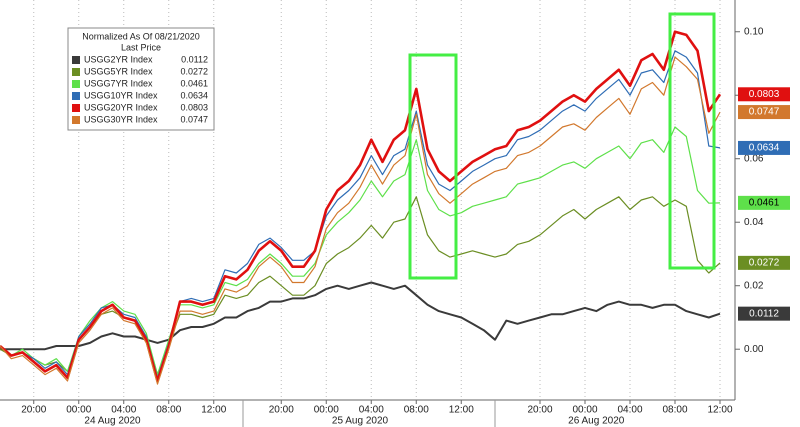 The width and height of the screenshot is (800, 427). Describe the element at coordinates (754, 31) in the screenshot. I see `y-tick-label: 0.10` at that location.